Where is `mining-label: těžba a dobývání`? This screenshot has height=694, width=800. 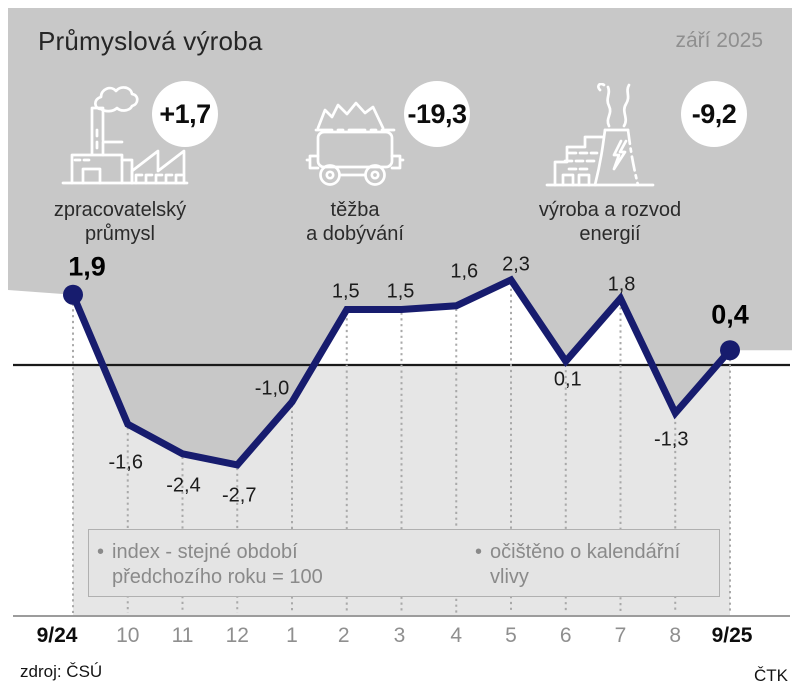
mining-label: těžba a dobývání is located at coordinates (355, 222).